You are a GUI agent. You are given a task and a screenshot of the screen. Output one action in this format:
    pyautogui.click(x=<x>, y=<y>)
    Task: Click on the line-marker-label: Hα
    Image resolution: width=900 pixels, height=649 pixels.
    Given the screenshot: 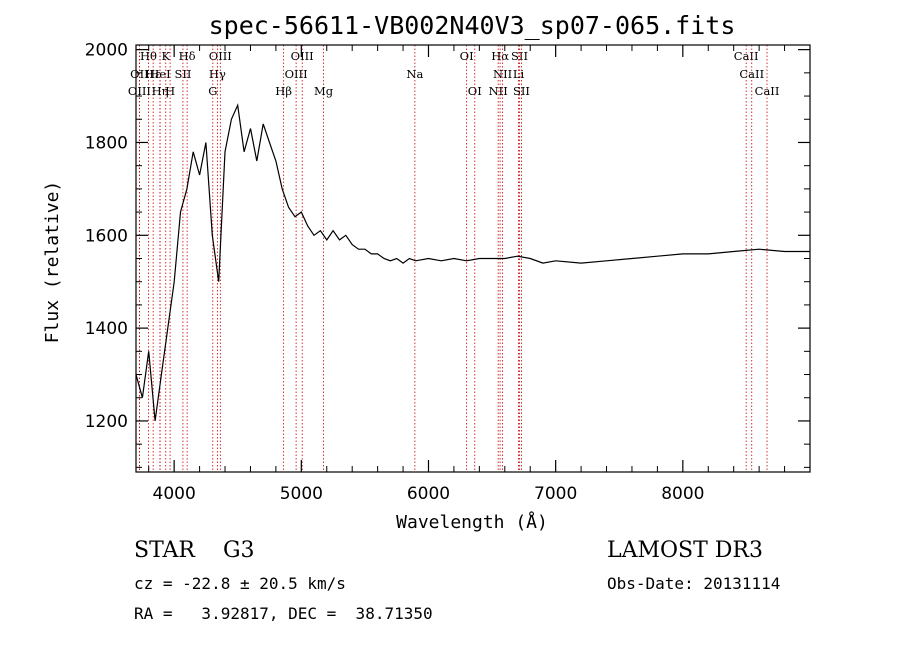 What is the action you would take?
    pyautogui.click(x=500, y=56)
    